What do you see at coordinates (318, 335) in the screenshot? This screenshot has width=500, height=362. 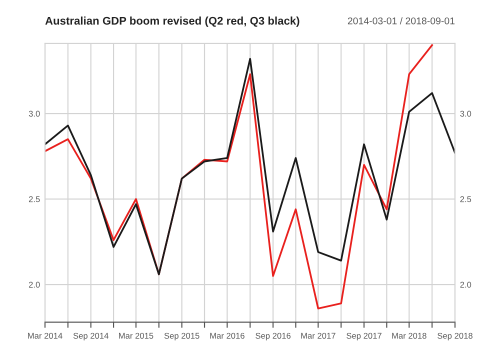 I see `x-tick-label: Mar 2017` at bounding box center [318, 335].